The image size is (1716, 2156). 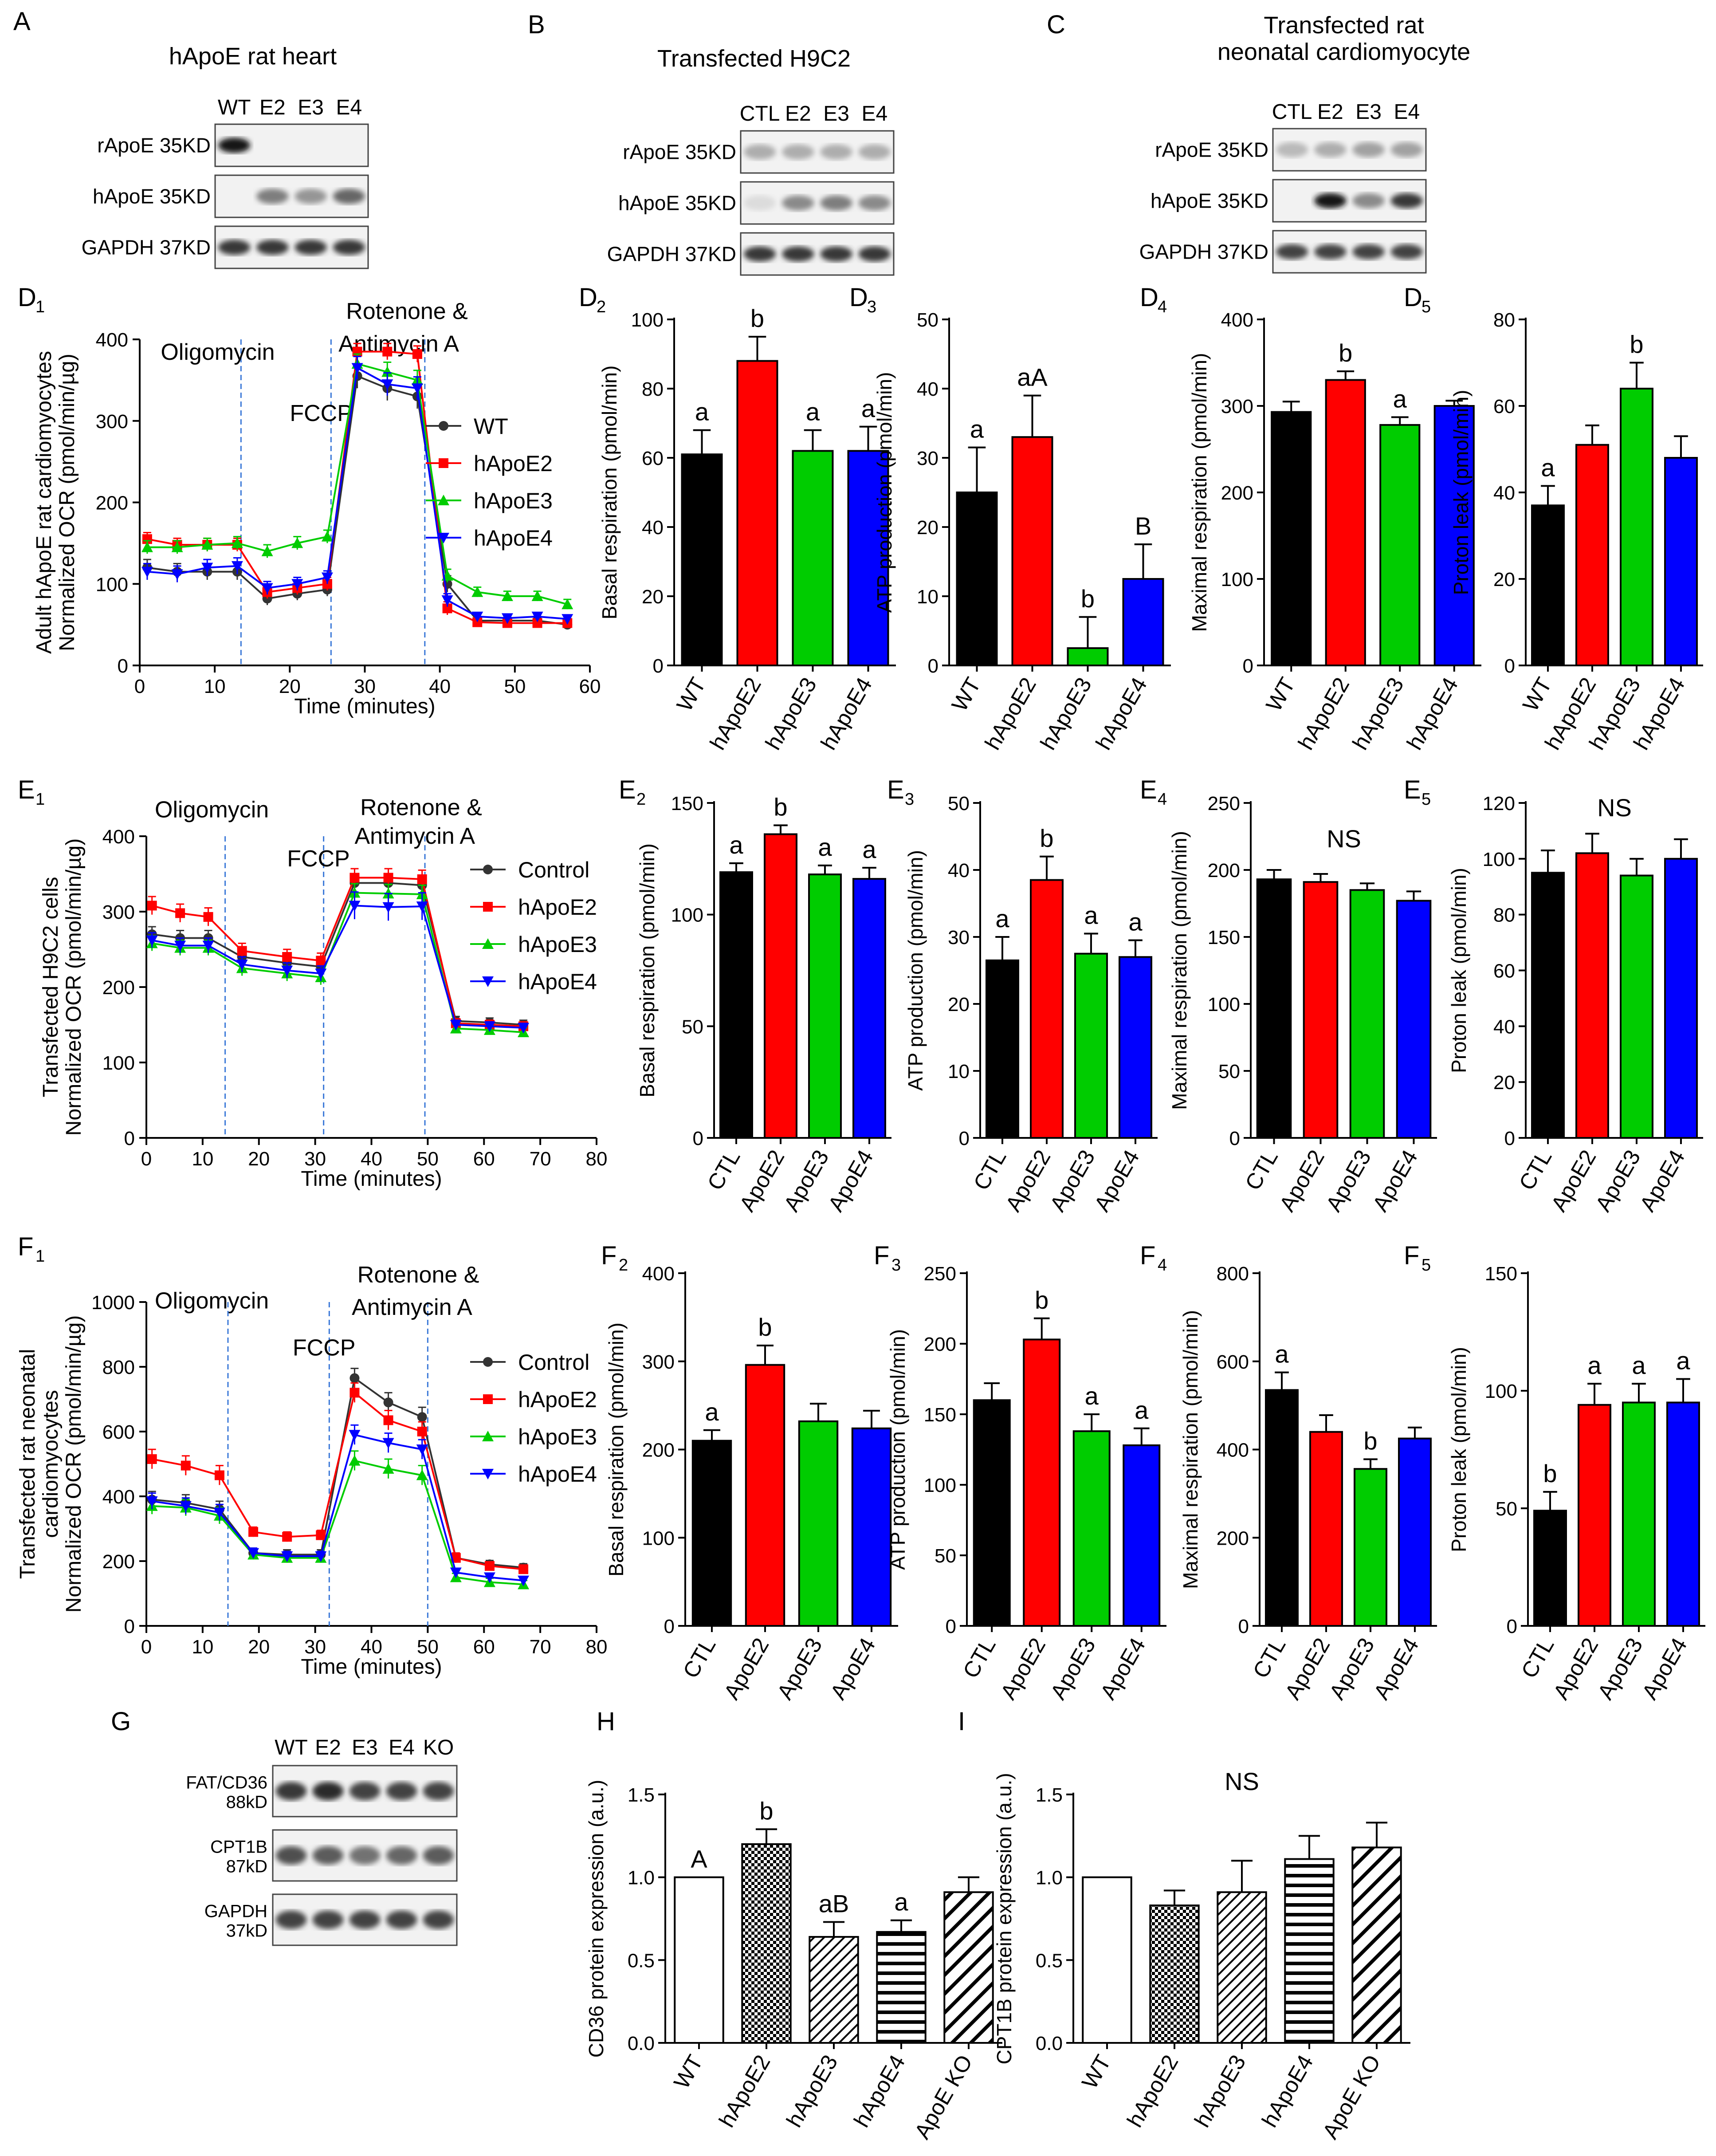 I want to click on x-category-label: CTL, so click(x=699, y=1658).